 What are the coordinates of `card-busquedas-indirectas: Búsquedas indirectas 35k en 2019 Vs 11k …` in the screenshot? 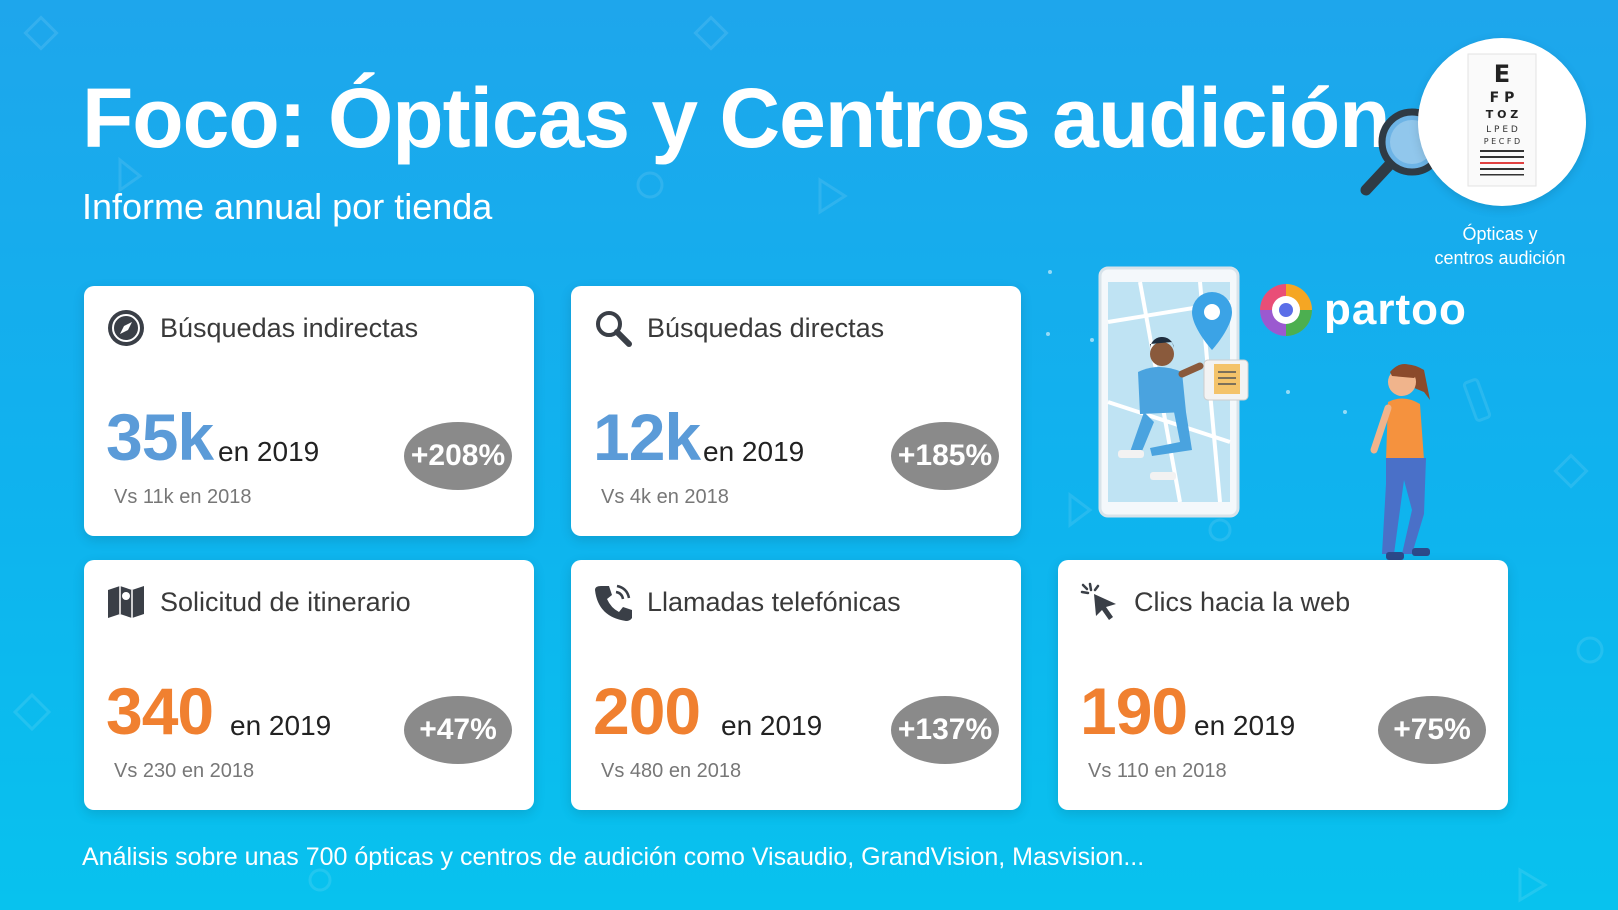 It's located at (309, 411).